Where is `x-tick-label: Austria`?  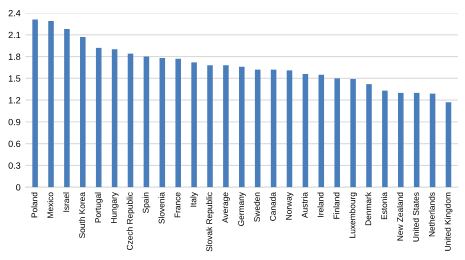 x-tick-label: Austria is located at coordinates (305, 205).